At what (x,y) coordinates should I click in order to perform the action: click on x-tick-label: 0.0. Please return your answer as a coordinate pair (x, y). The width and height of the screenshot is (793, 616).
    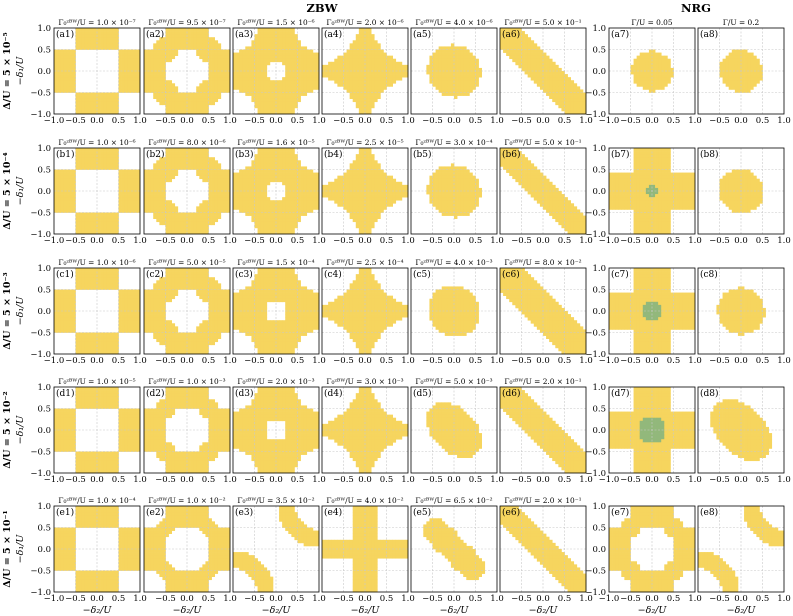
    Looking at the image, I should click on (652, 121).